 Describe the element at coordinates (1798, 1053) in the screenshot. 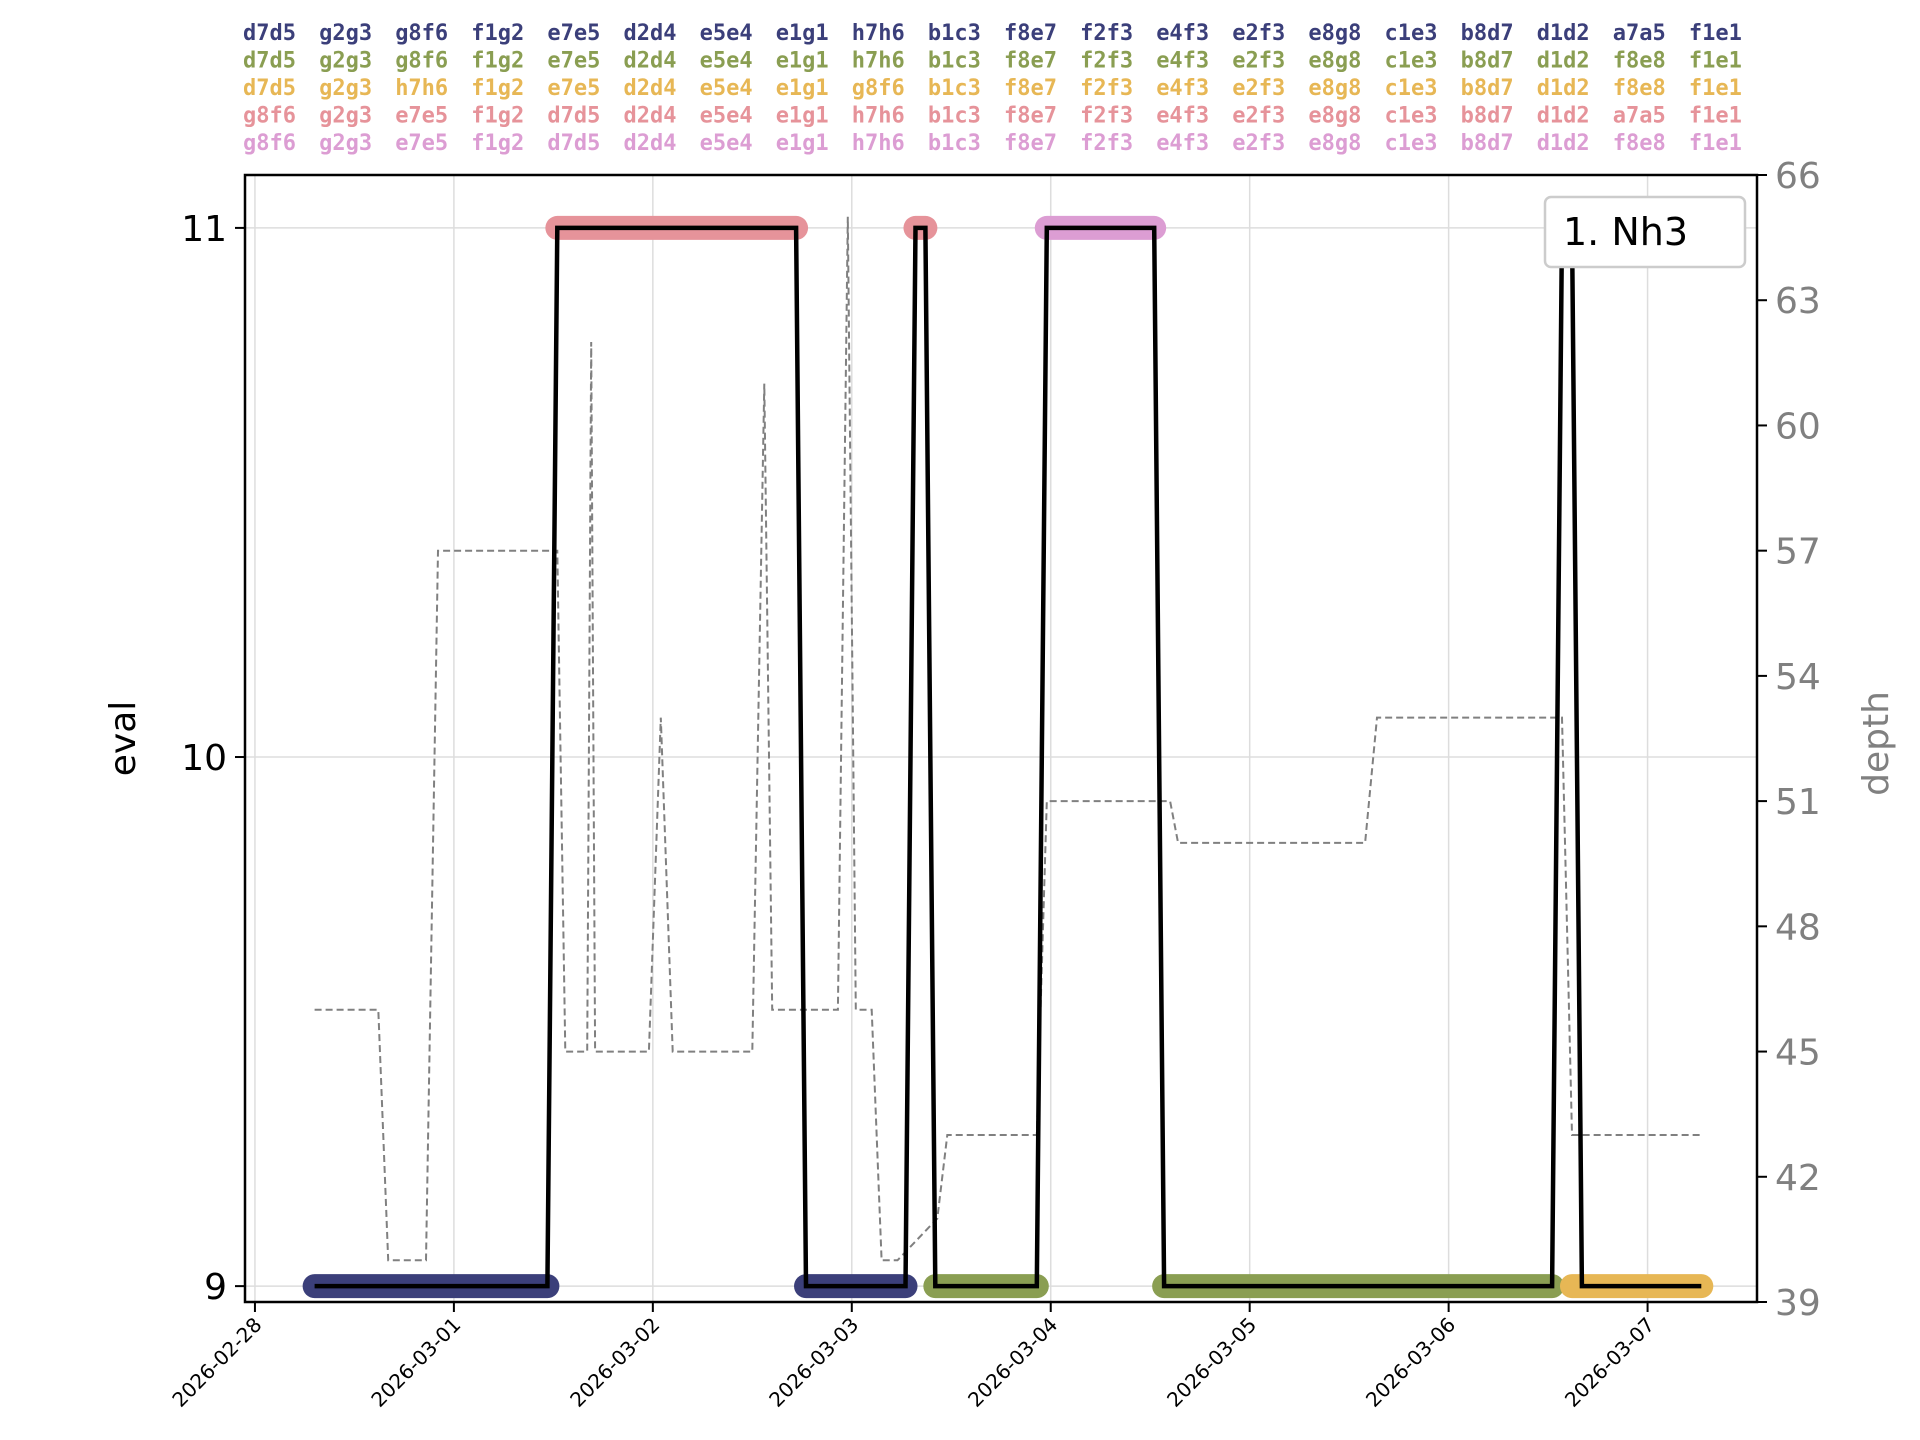

I see `y2-tick-label: 45` at that location.